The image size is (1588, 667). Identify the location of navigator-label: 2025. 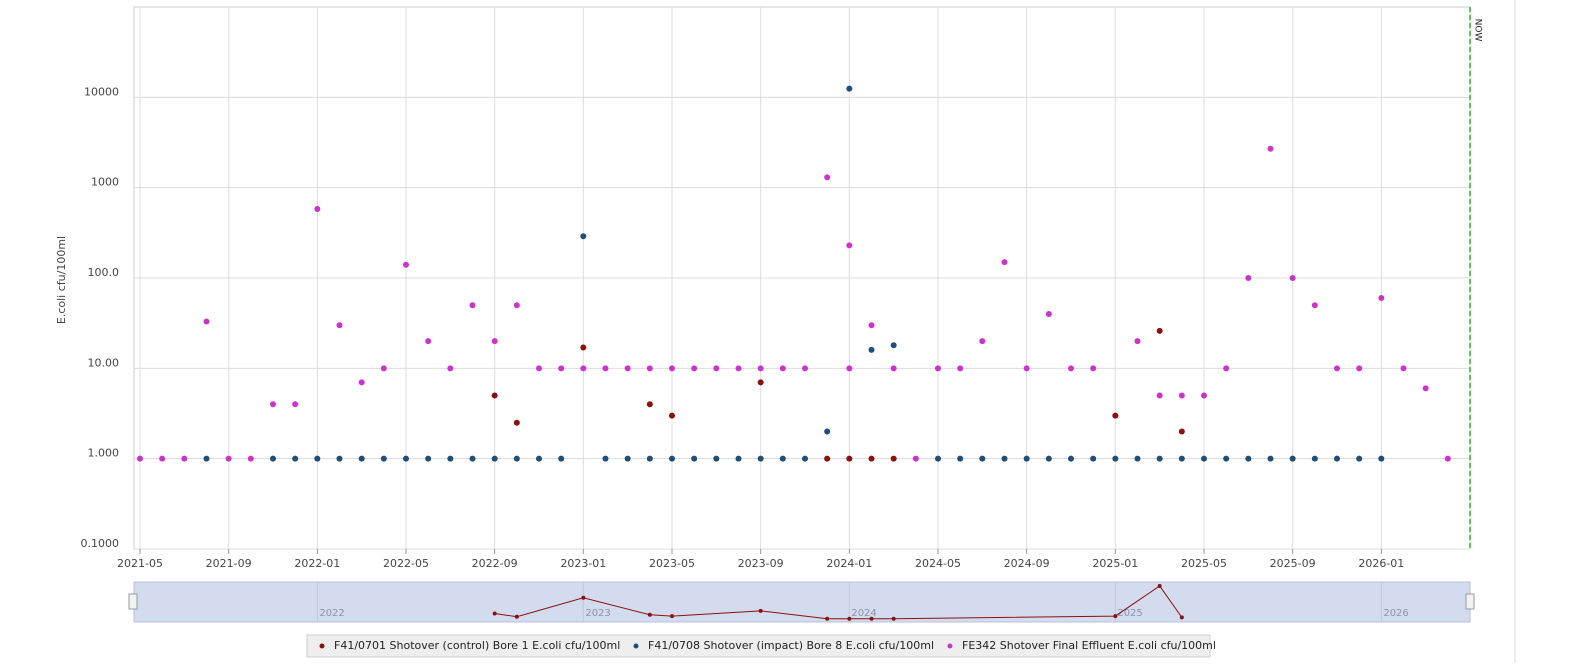
(1129, 613).